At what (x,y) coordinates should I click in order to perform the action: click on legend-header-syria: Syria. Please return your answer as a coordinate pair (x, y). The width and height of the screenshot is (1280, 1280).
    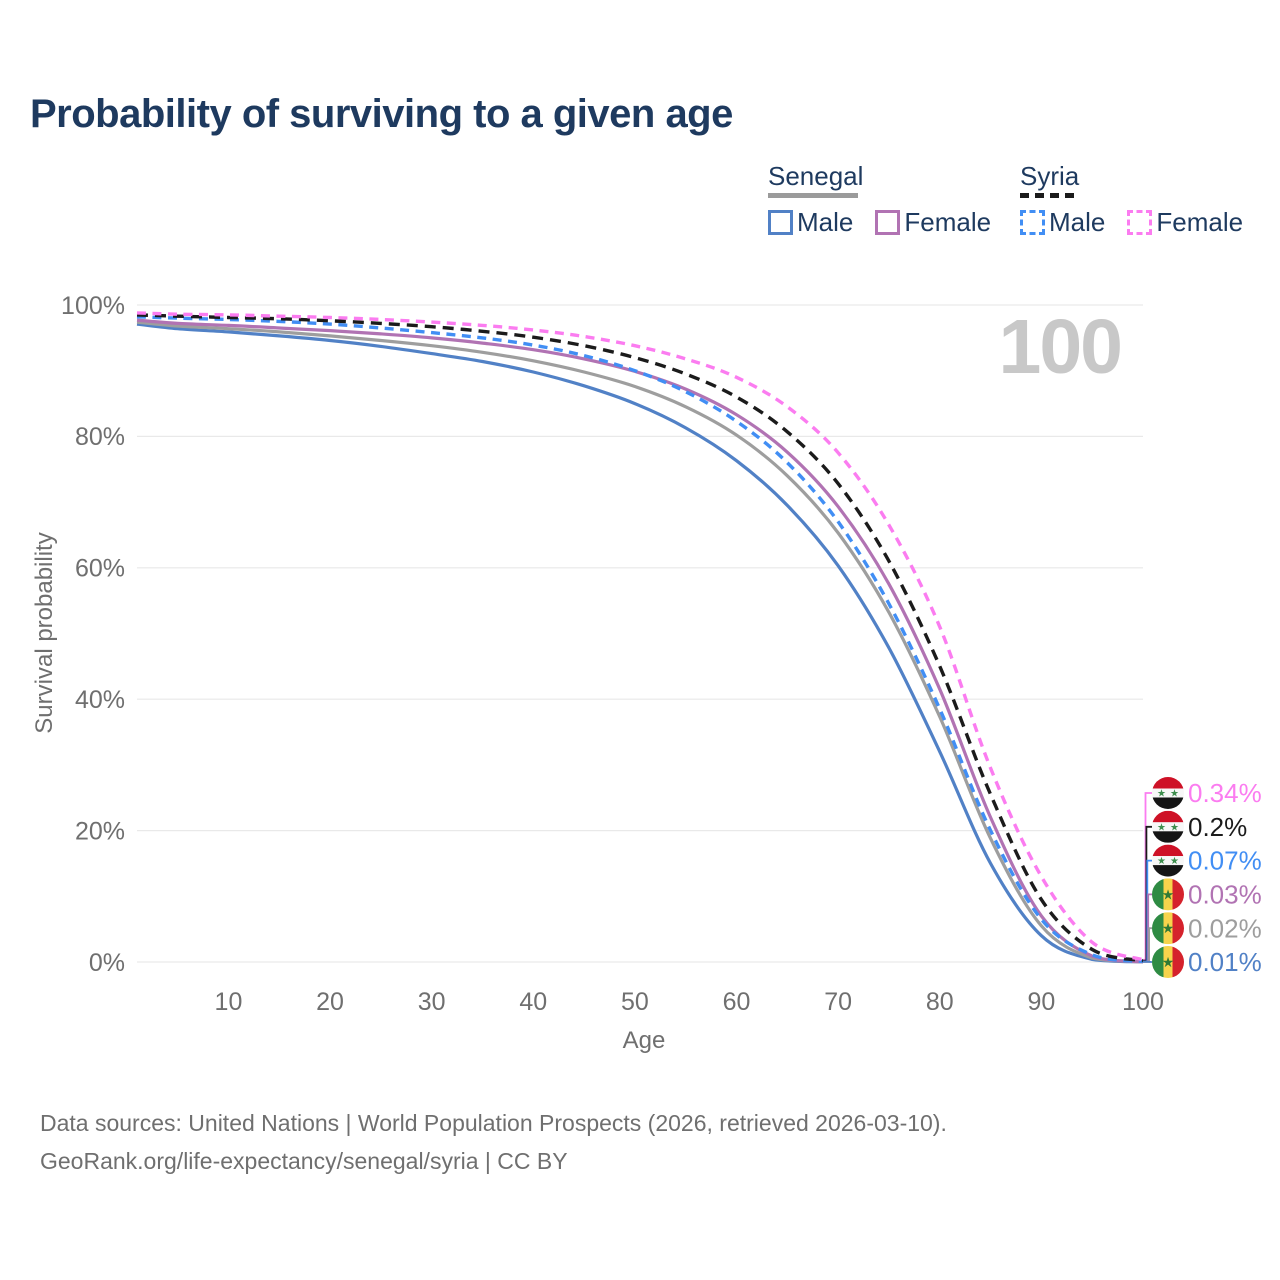
    Looking at the image, I should click on (1050, 176).